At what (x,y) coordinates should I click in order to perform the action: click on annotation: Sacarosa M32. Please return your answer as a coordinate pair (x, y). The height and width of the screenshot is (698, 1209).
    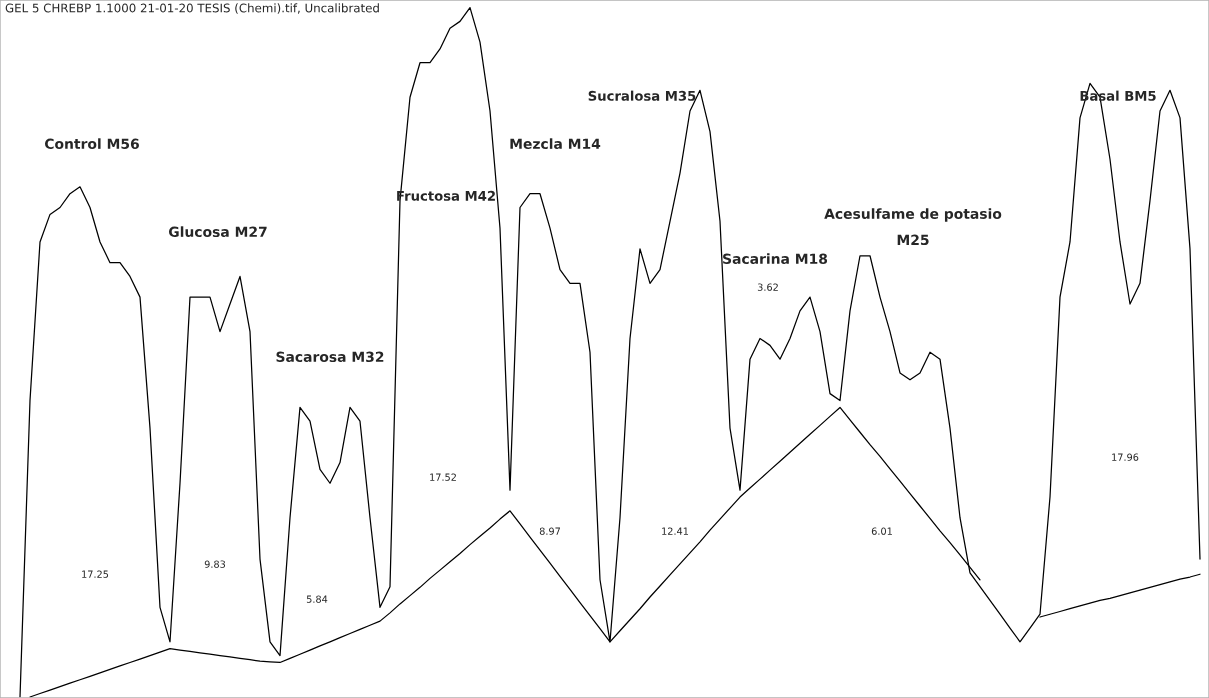
    Looking at the image, I should click on (330, 357).